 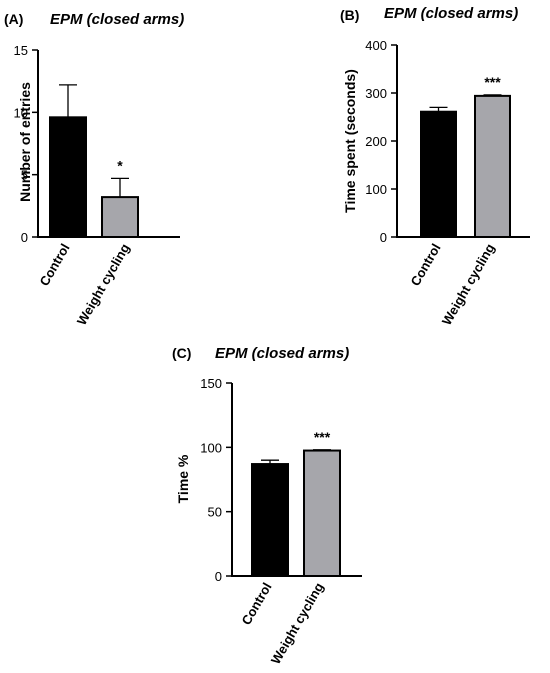 What do you see at coordinates (376, 93) in the screenshot?
I see `y-tick-label: 300` at bounding box center [376, 93].